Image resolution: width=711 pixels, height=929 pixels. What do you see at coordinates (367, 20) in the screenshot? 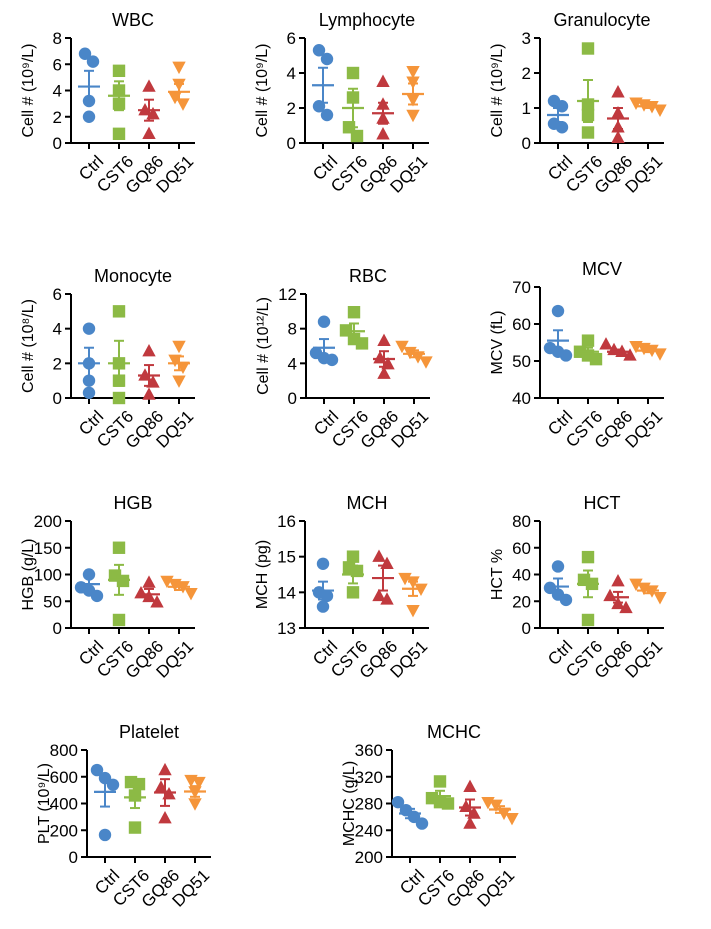
I see `chart-title: Lymphocyte` at bounding box center [367, 20].